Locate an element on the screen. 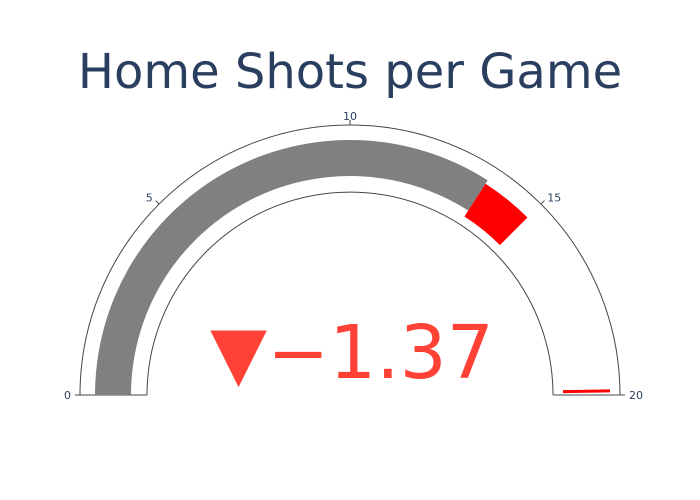  gauge-tick-label: 15 is located at coordinates (554, 198).